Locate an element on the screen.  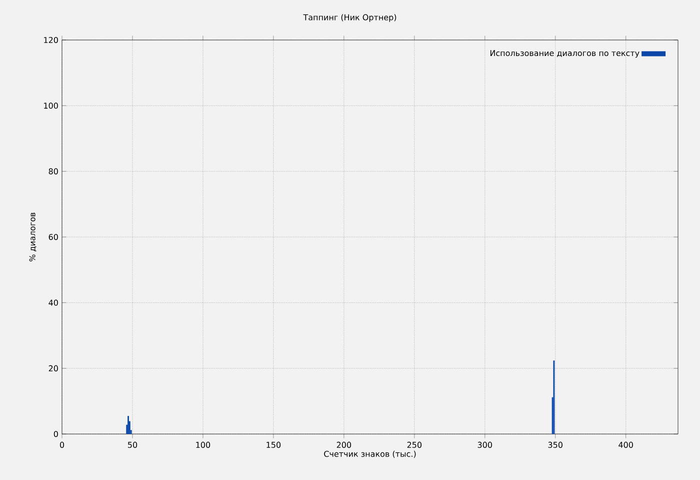
y-tick-label: 120 is located at coordinates (51, 40).